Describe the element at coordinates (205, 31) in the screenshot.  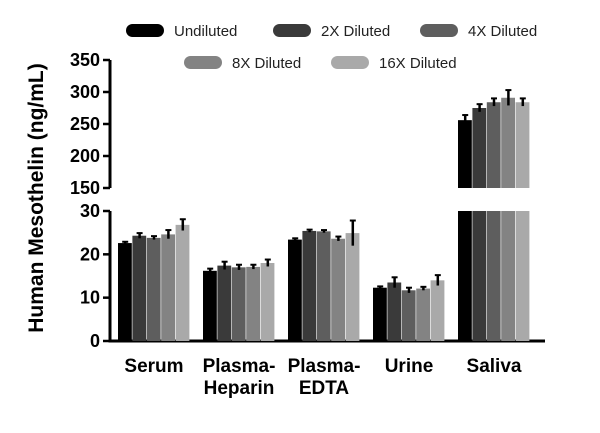
I see `legend-label: Undiluted` at that location.